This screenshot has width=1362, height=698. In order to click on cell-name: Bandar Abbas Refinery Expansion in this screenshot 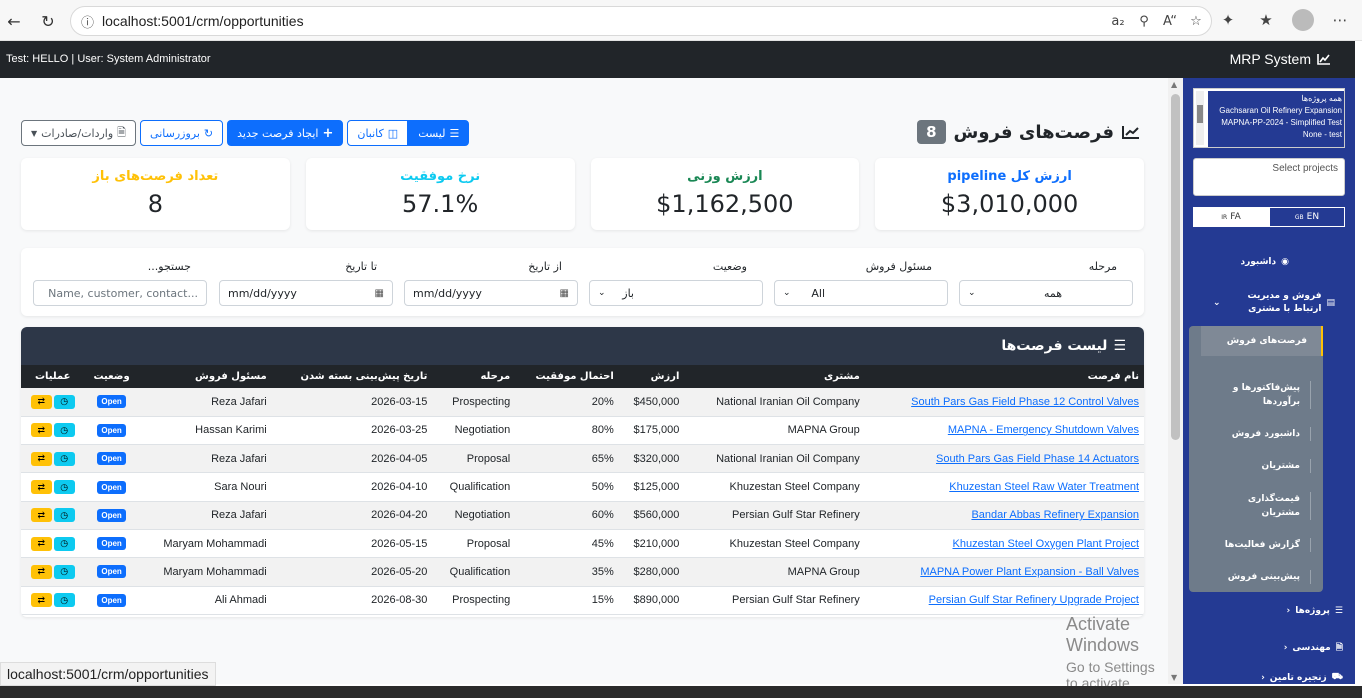, I will do `click(1004, 515)`.